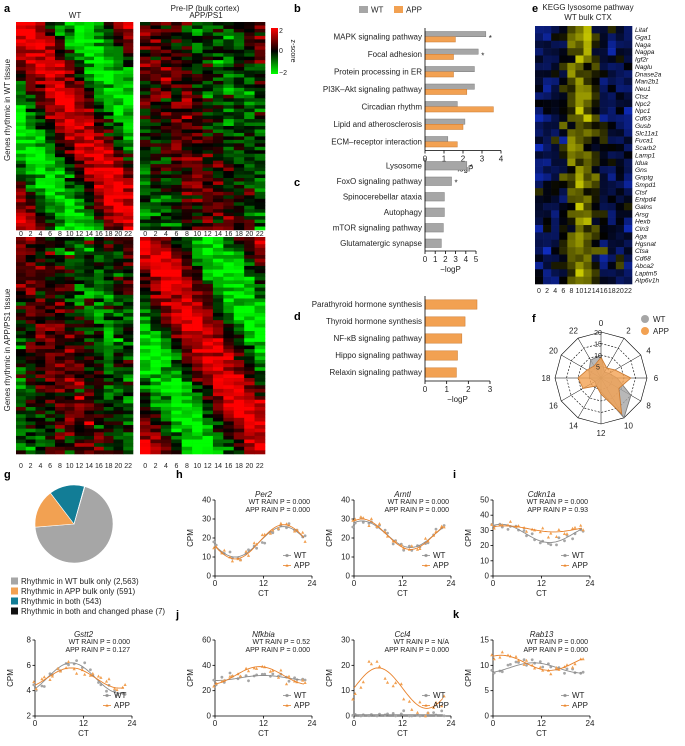  I want to click on scatter-y-axis-label: CPM, so click(468, 538).